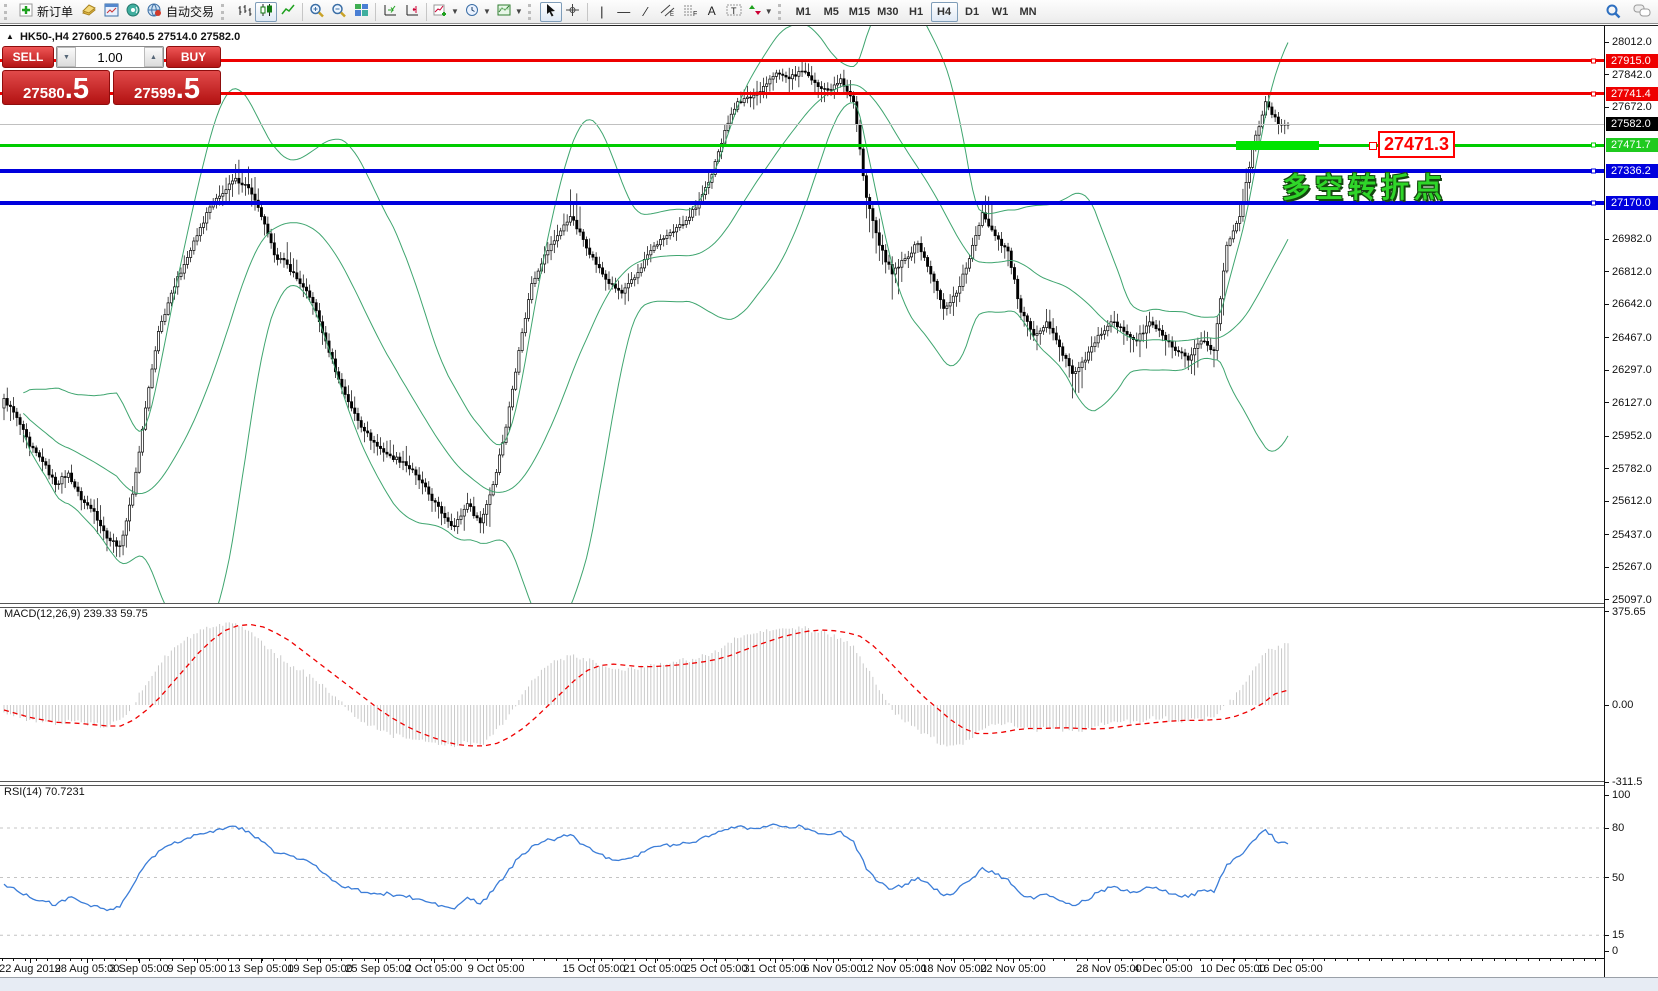  What do you see at coordinates (690, 12) in the screenshot?
I see `fibonacci-tool: F` at bounding box center [690, 12].